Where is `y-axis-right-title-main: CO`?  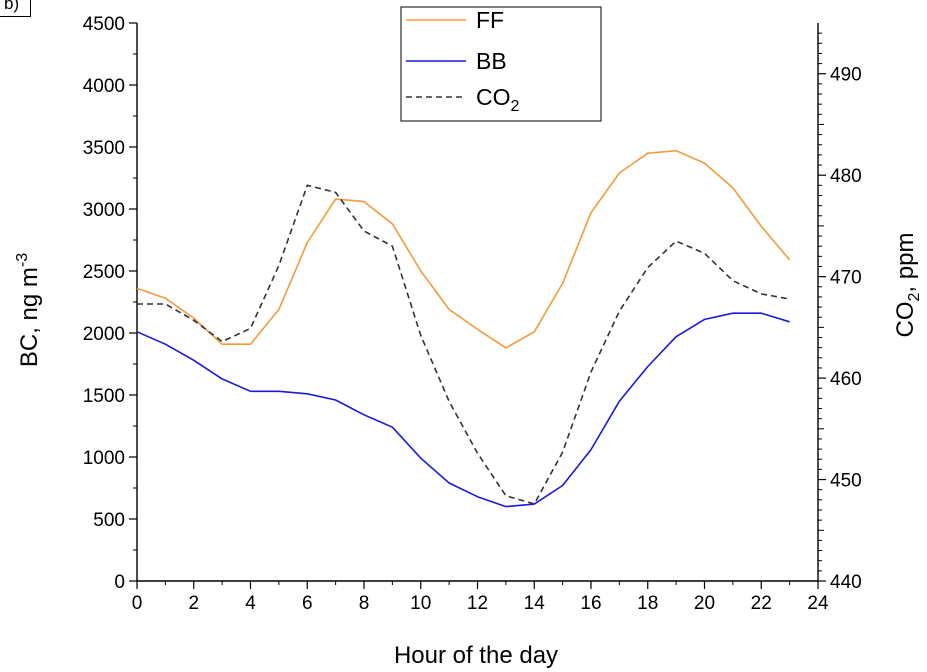 y-axis-right-title-main: CO is located at coordinates (905, 319).